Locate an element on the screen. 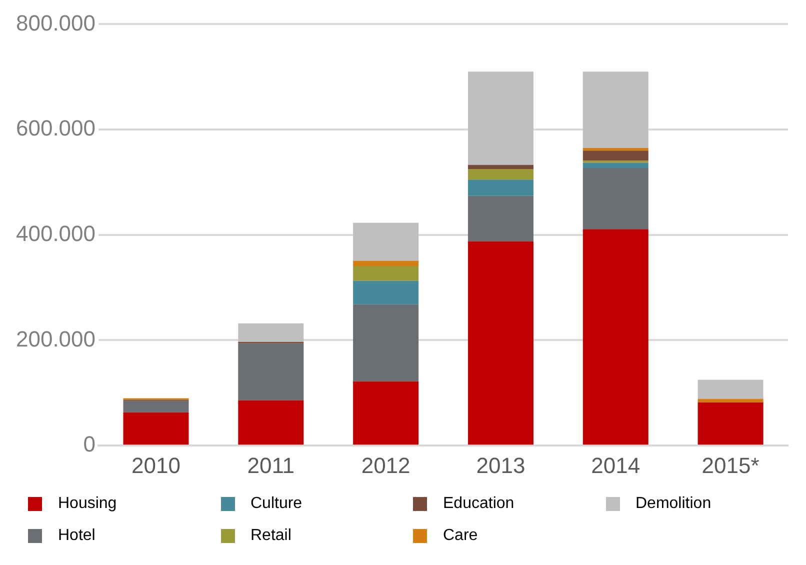 The image size is (806, 565). legend-label: Hotel is located at coordinates (77, 536).